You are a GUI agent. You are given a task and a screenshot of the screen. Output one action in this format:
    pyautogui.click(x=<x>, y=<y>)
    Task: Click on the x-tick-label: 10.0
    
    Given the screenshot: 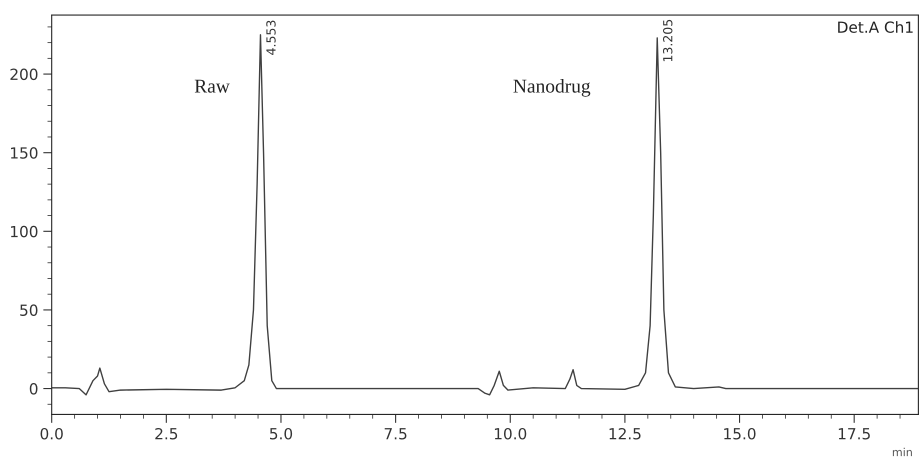 What is the action you would take?
    pyautogui.click(x=510, y=434)
    